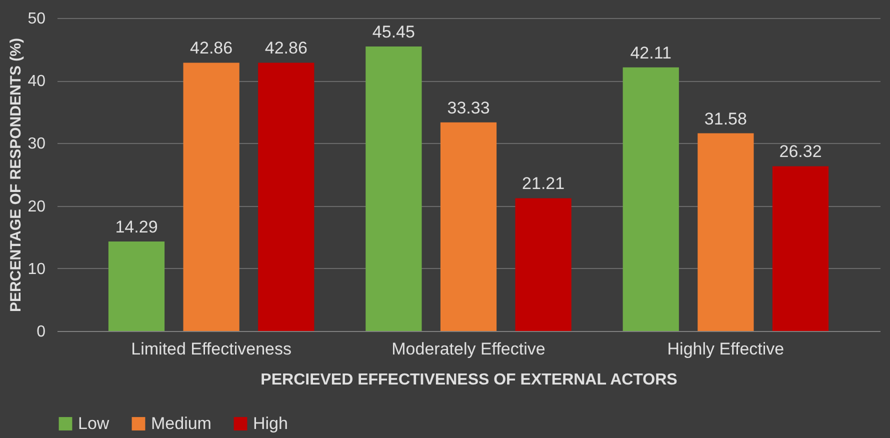 The height and width of the screenshot is (438, 890). I want to click on y-tick-label: 40, so click(37, 81).